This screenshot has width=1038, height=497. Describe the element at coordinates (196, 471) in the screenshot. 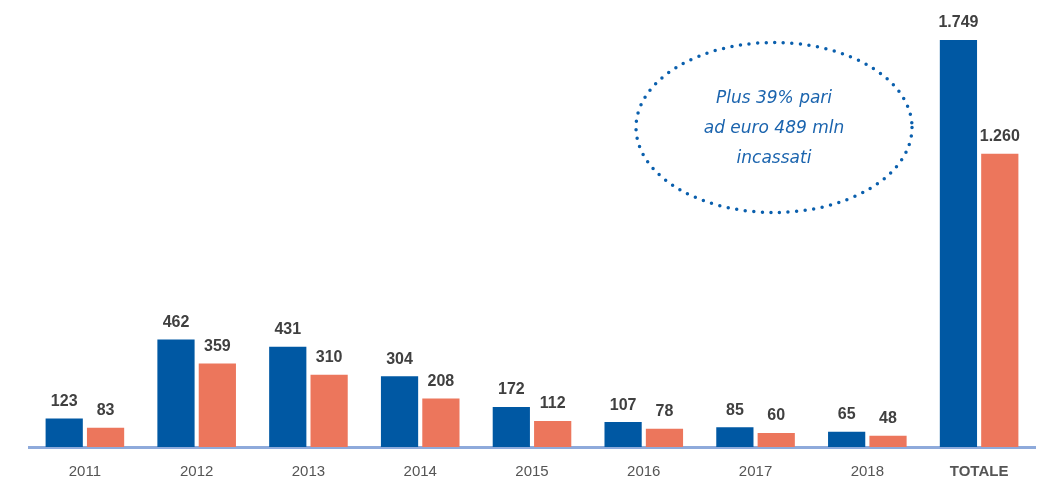

I see `x-tick-label: 2012` at that location.